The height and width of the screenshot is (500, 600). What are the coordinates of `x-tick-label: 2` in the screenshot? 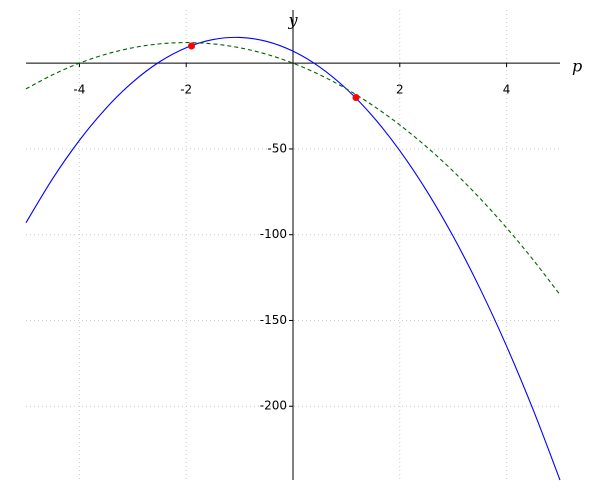 It's located at (400, 90).